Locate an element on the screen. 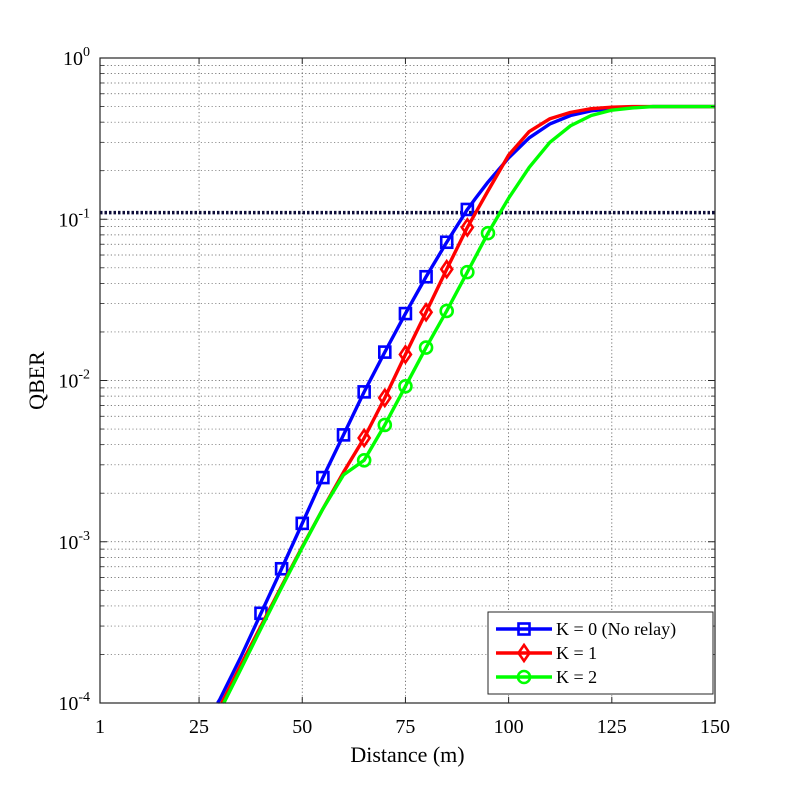 The height and width of the screenshot is (789, 789). y-axis-label: QBER is located at coordinates (36, 380).